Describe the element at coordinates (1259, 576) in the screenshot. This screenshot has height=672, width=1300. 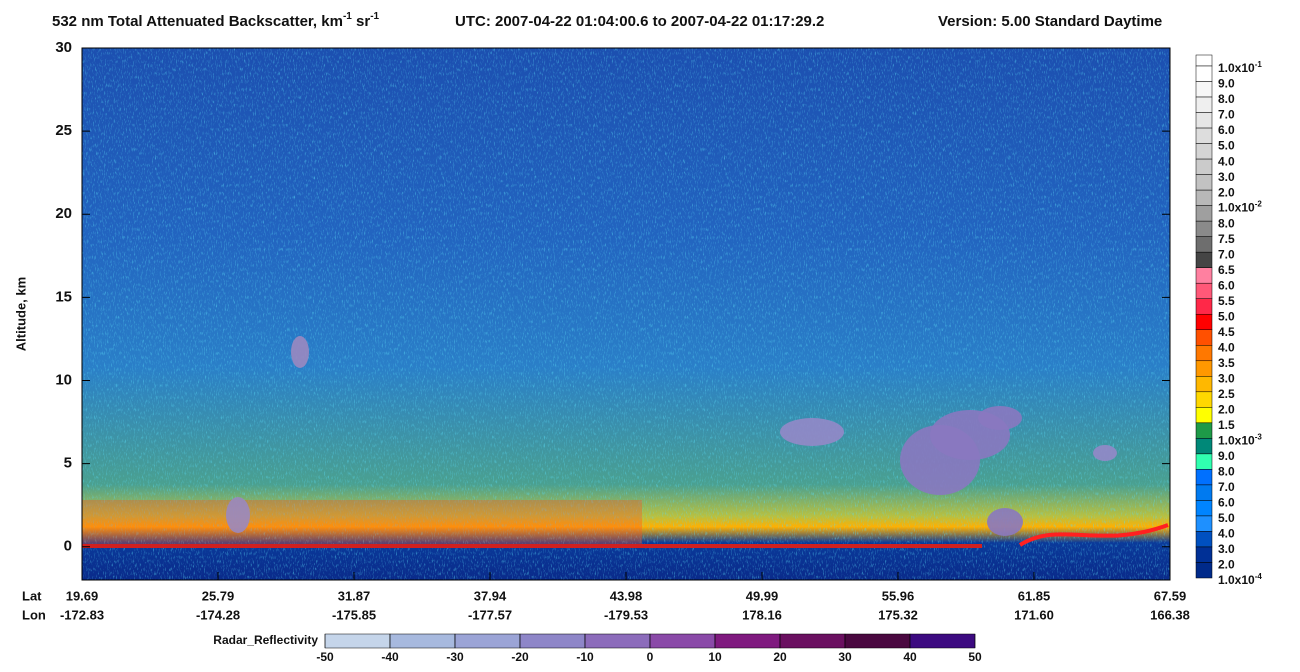
I see `colorbar-label-exp: -4` at that location.